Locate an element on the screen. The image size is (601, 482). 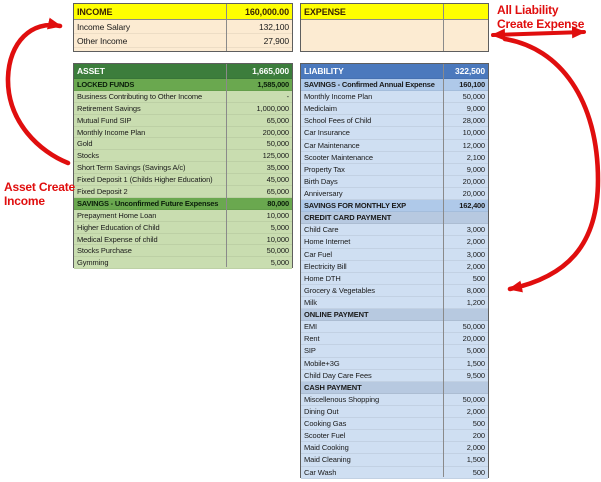
table-row: Dining Out 2,000 is located at coordinates (394, 412).